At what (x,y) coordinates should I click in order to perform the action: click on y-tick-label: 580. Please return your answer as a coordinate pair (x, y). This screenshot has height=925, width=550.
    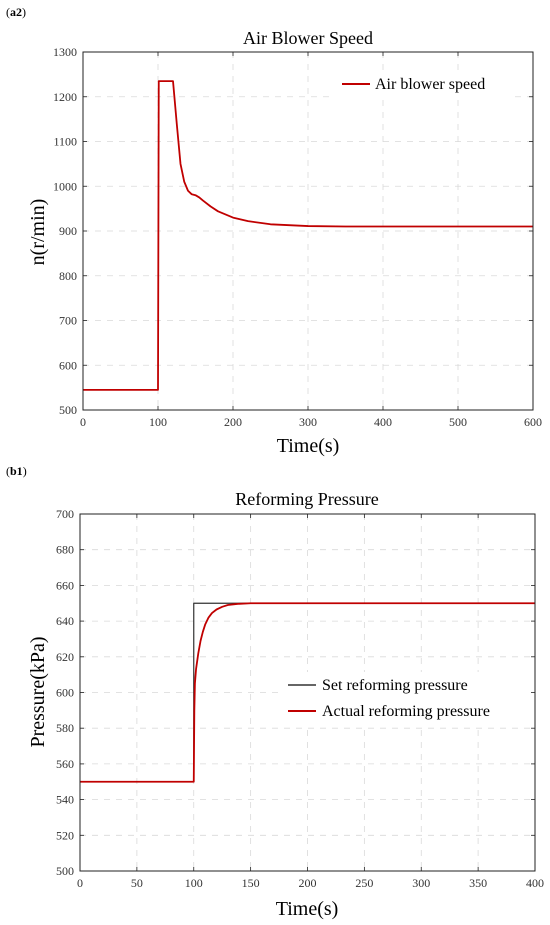
    Looking at the image, I should click on (65, 728).